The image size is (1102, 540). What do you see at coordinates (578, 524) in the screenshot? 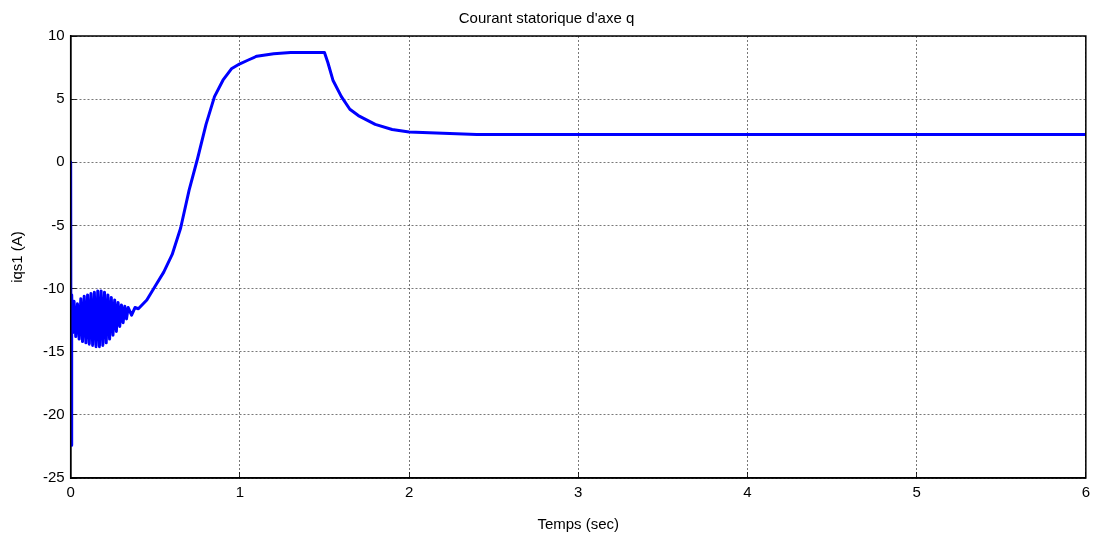
I see `x-axis-title: Temps (sec)` at bounding box center [578, 524].